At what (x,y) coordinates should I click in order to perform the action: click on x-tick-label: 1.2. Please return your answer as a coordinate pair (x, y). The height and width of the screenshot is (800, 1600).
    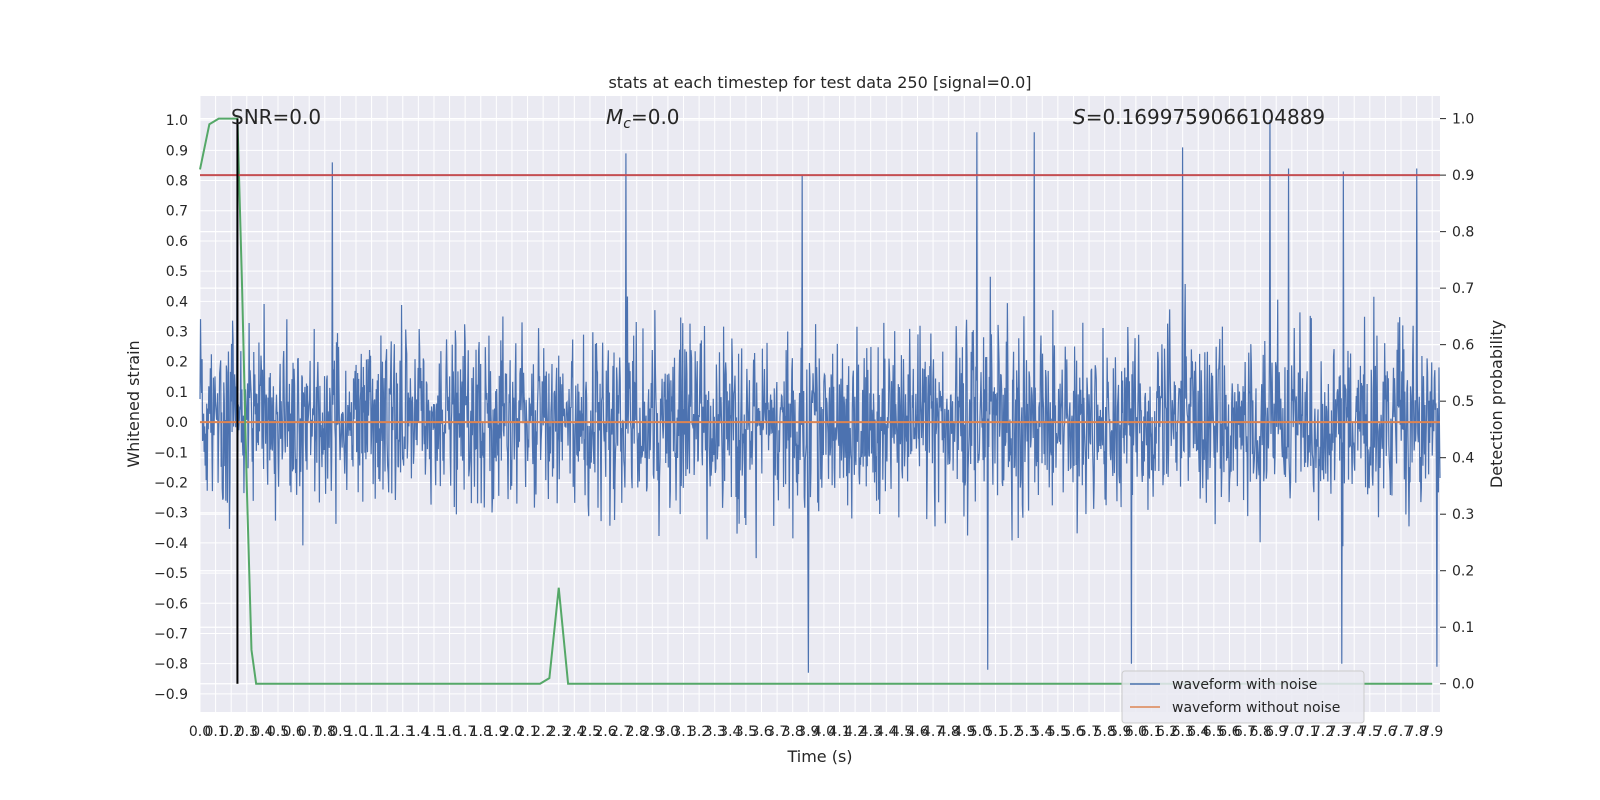
    Looking at the image, I should click on (387, 732).